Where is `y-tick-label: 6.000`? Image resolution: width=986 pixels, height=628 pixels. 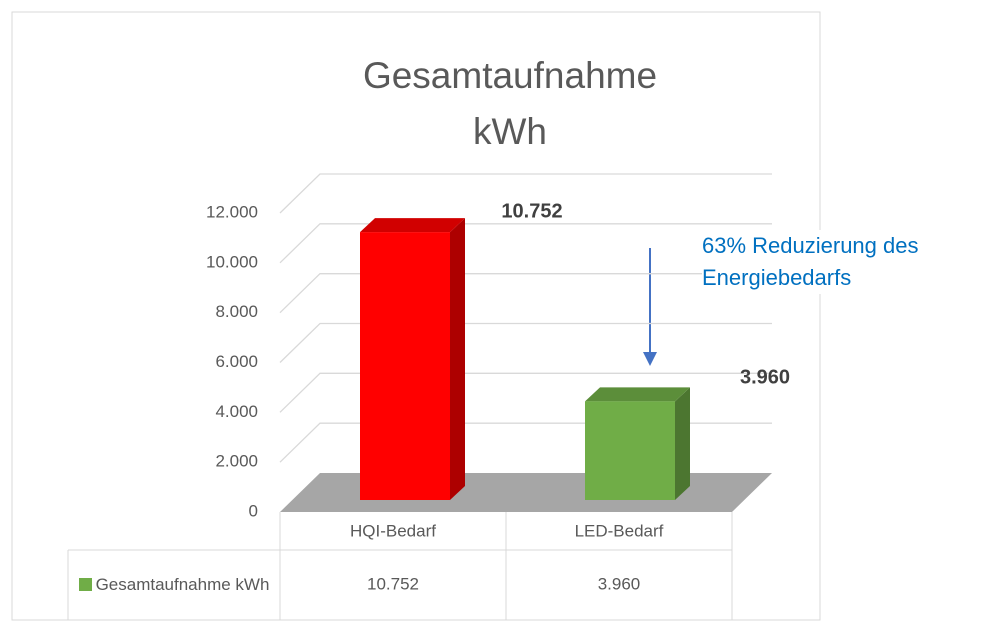
y-tick-label: 6.000 is located at coordinates (236, 361).